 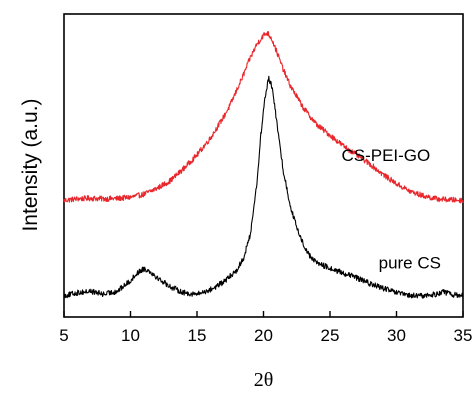 I want to click on y-axis-label: Intensity (a.u.), so click(x=30, y=164).